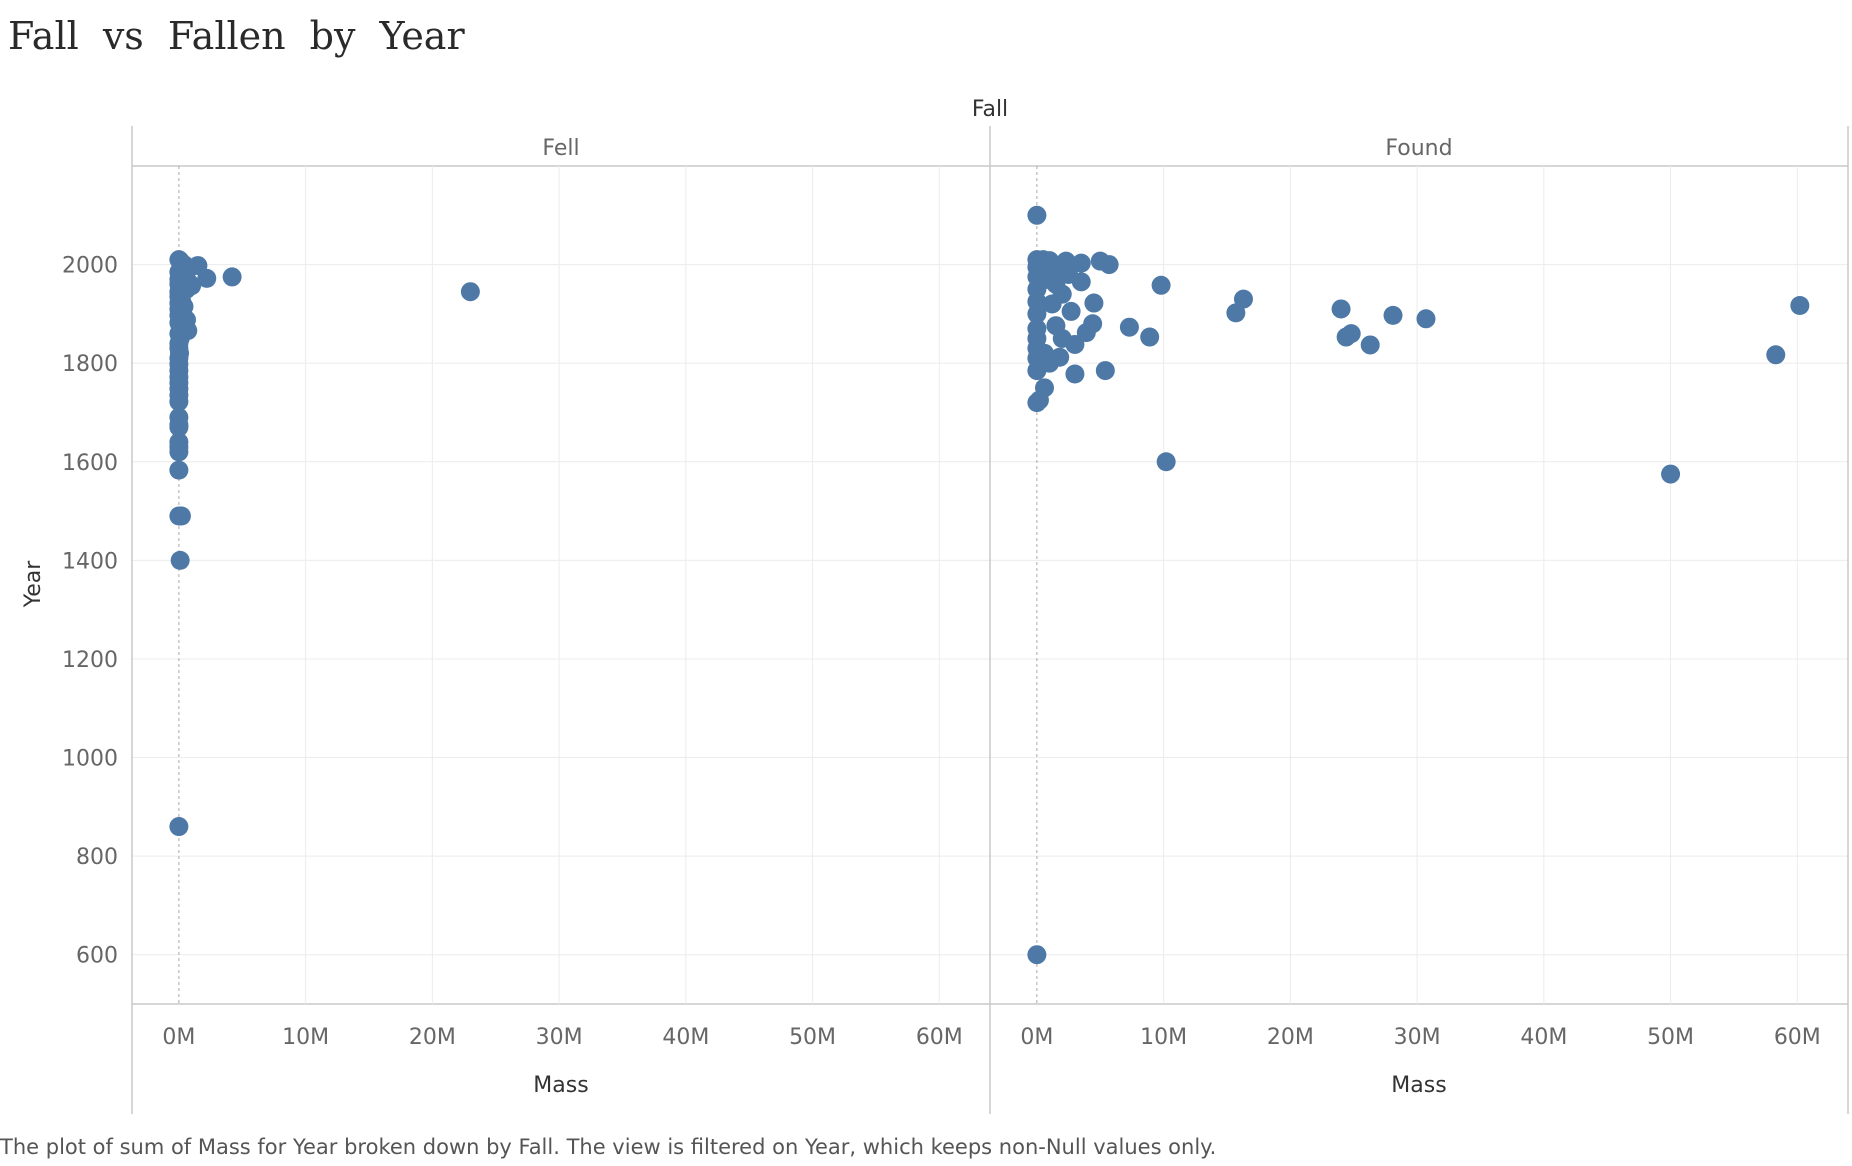 This screenshot has height=1166, width=1852. What do you see at coordinates (90, 611) in the screenshot?
I see `y-axis: 600 800 1000 1200 1400 1600 1800 2000` at bounding box center [90, 611].